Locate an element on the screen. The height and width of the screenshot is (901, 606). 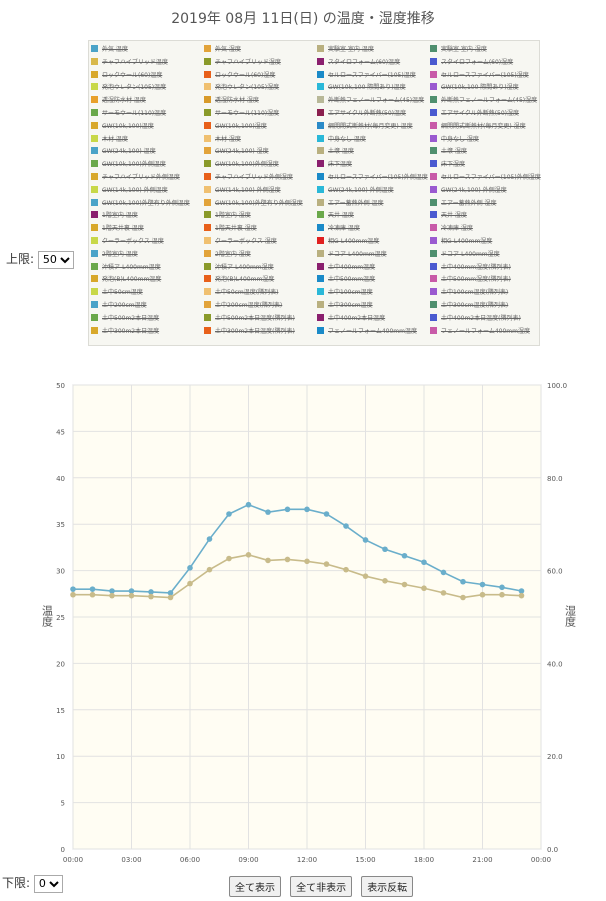
invert-display-button: 表示反転 is located at coordinates (387, 886).